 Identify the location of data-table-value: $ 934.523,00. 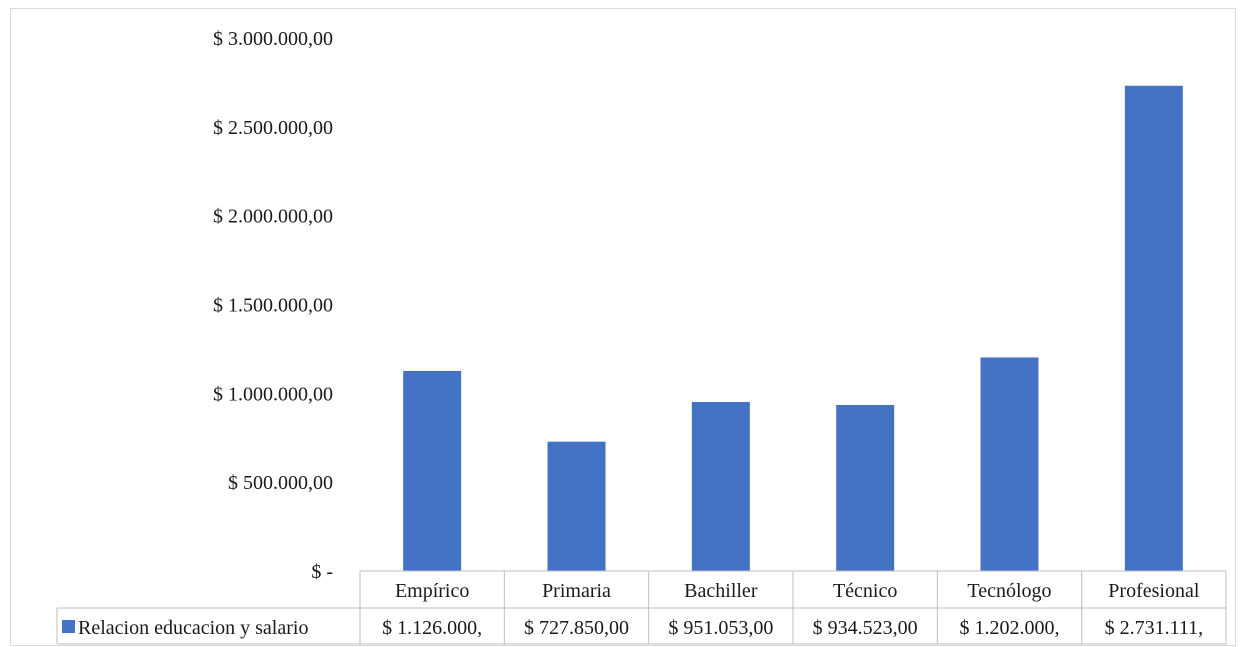
(865, 628).